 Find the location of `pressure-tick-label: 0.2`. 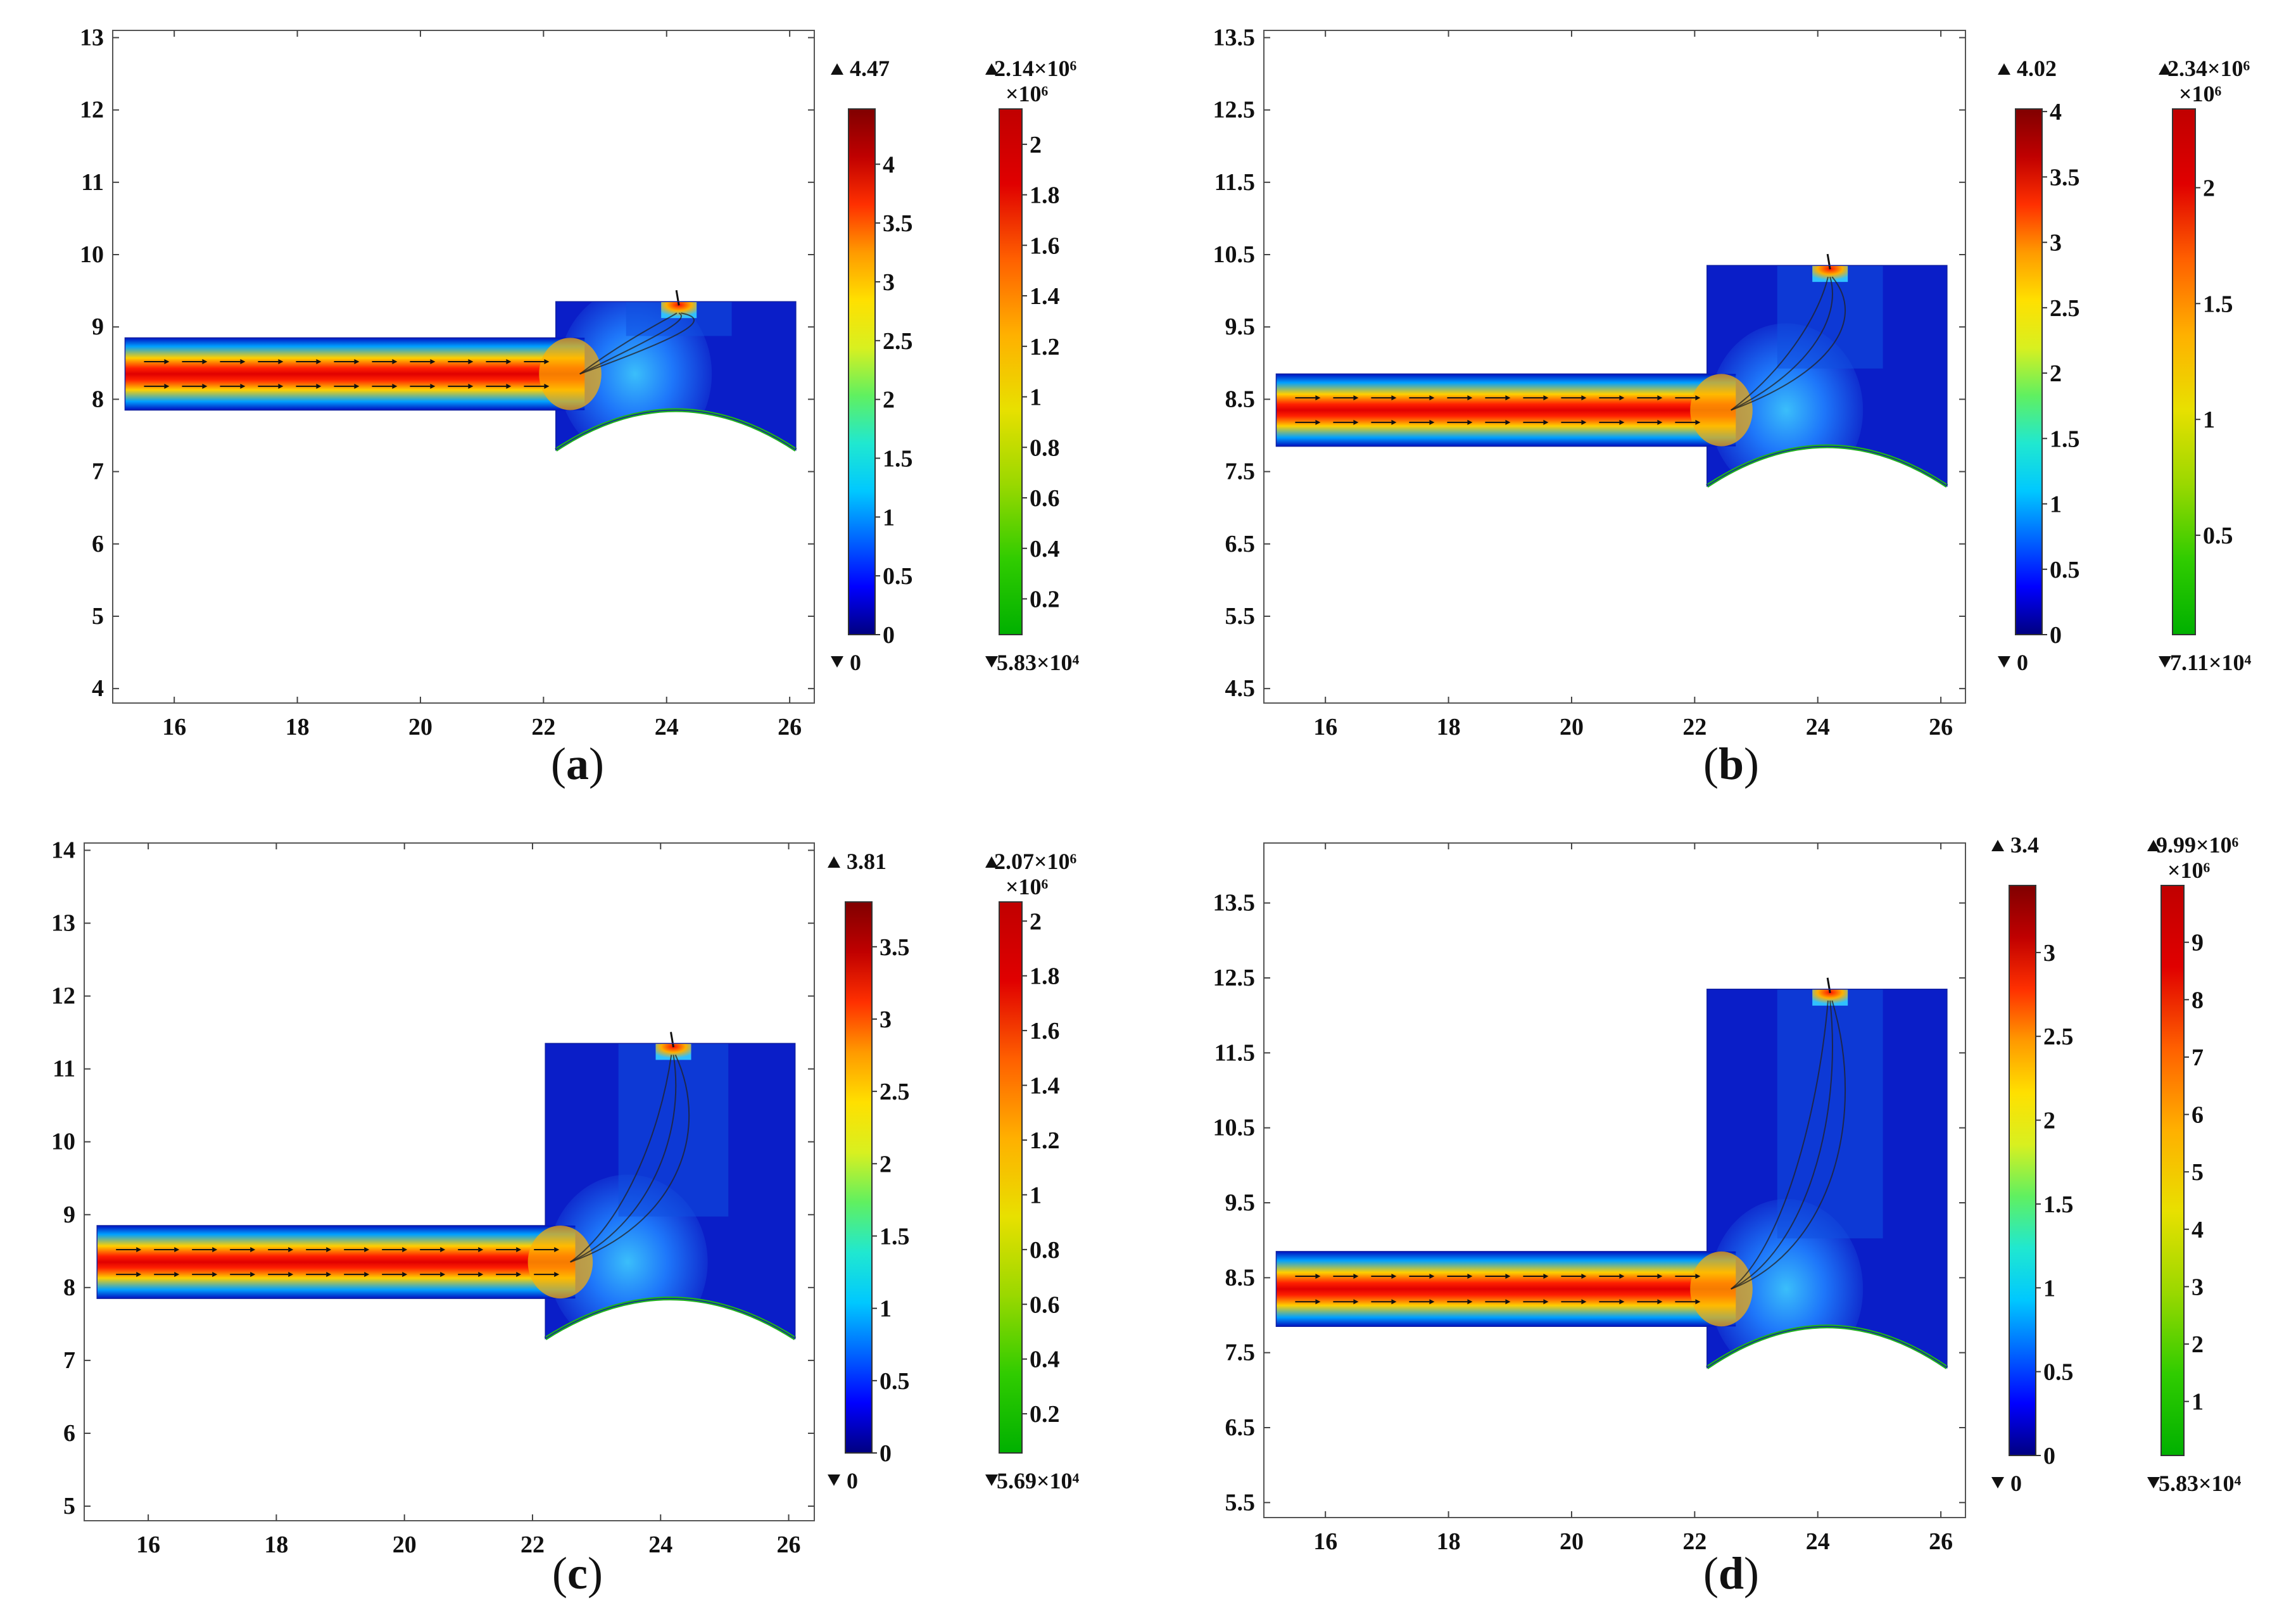

pressure-tick-label: 0.2 is located at coordinates (1045, 600).